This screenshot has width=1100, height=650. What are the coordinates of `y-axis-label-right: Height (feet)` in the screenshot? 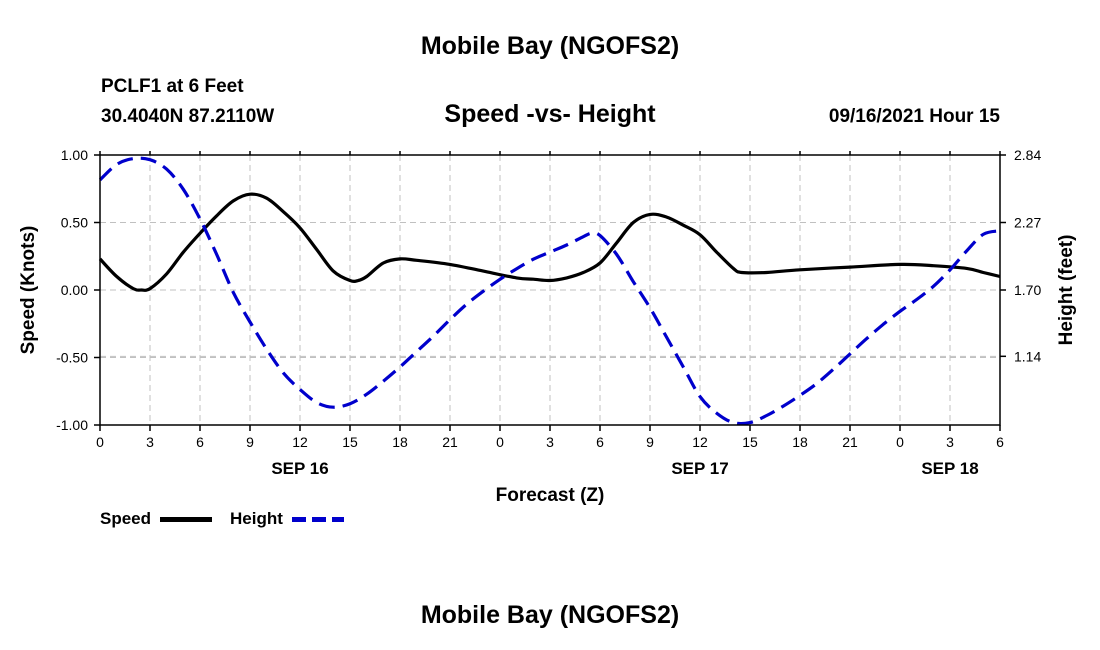 It's located at (1066, 290).